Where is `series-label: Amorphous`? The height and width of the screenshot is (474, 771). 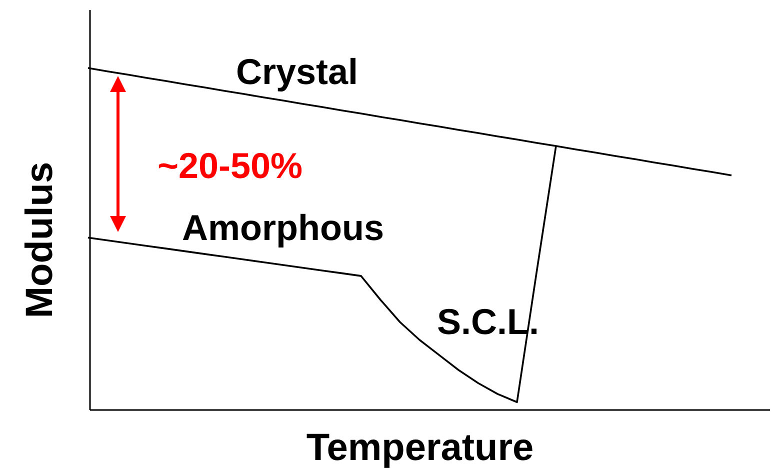
series-label: Amorphous is located at coordinates (283, 227).